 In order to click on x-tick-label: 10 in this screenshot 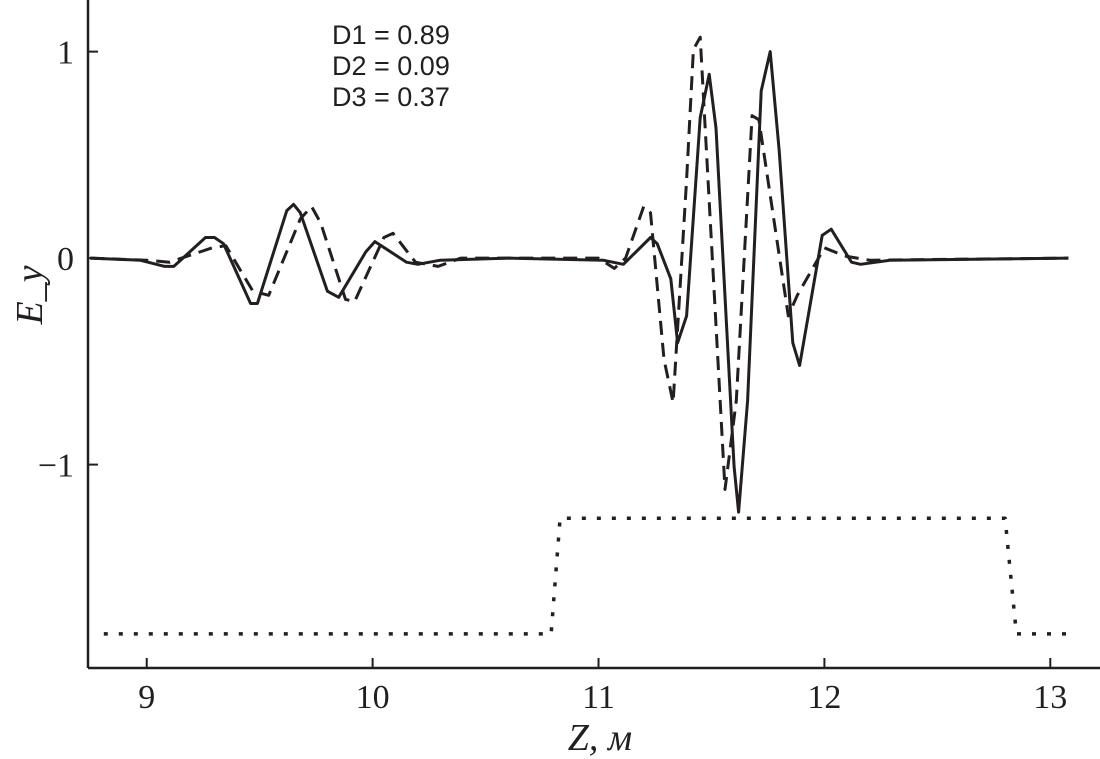, I will do `click(373, 697)`.